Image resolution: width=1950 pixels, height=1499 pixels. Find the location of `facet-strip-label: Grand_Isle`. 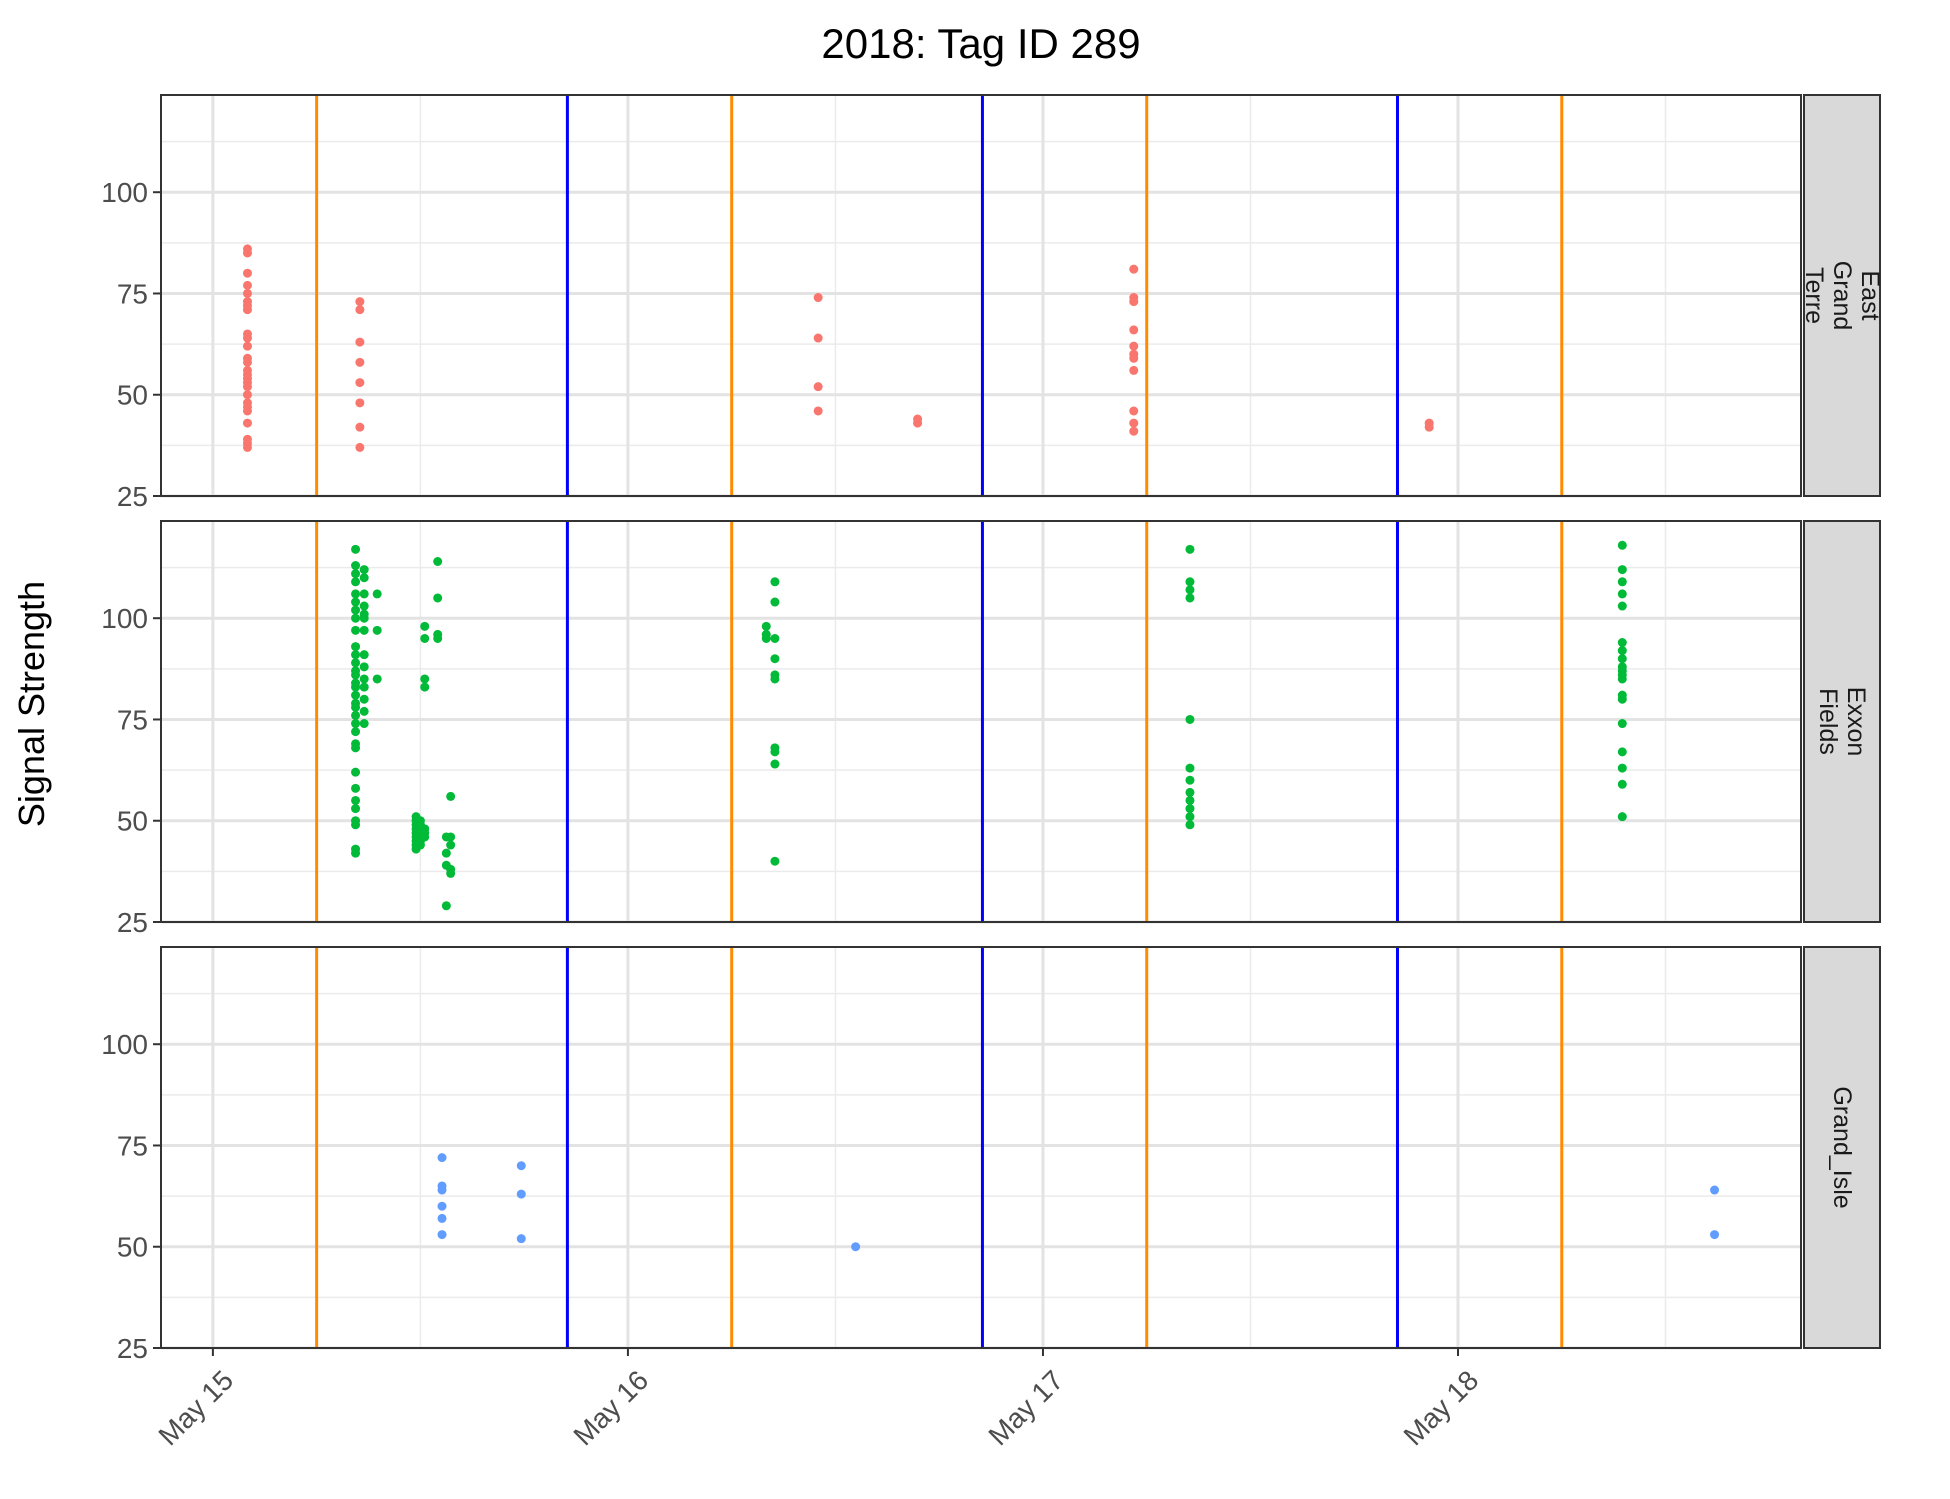

facet-strip-label: Grand_Isle is located at coordinates (1842, 1147).